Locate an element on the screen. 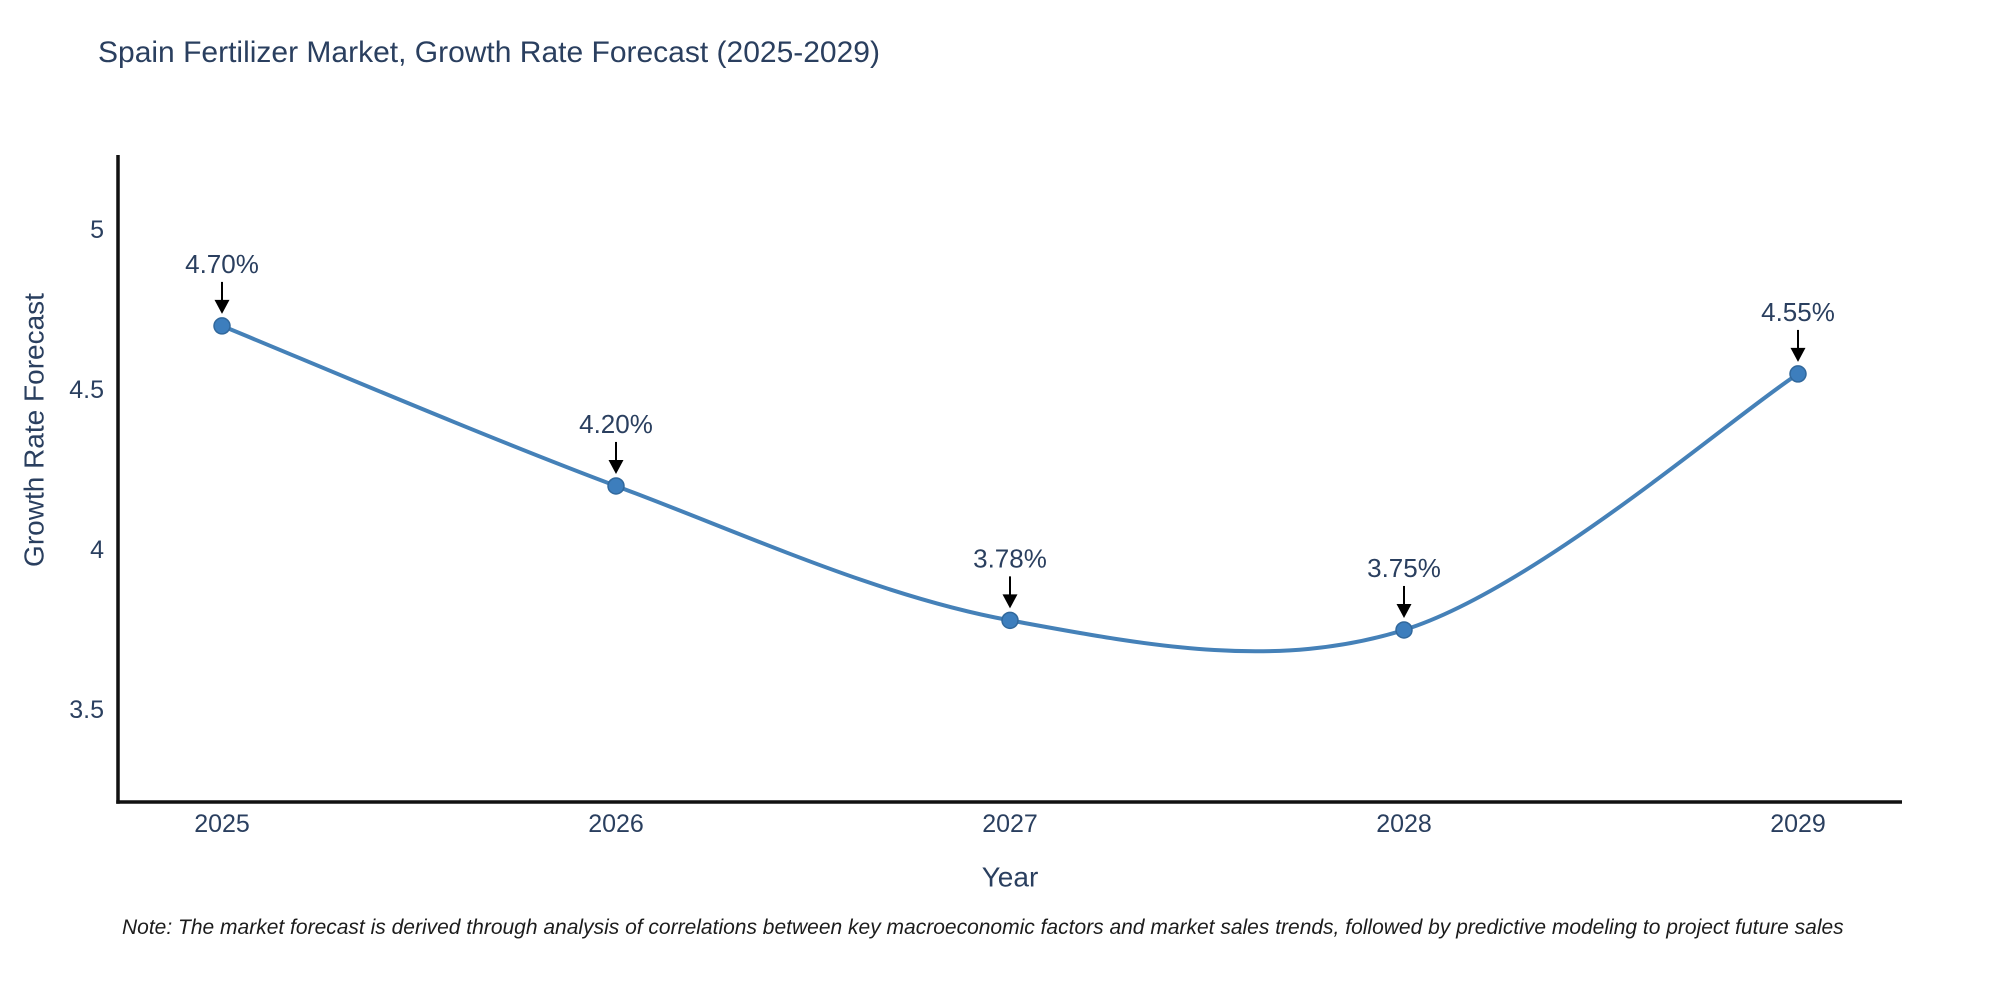  y-tick-label: 5 is located at coordinates (97, 230).